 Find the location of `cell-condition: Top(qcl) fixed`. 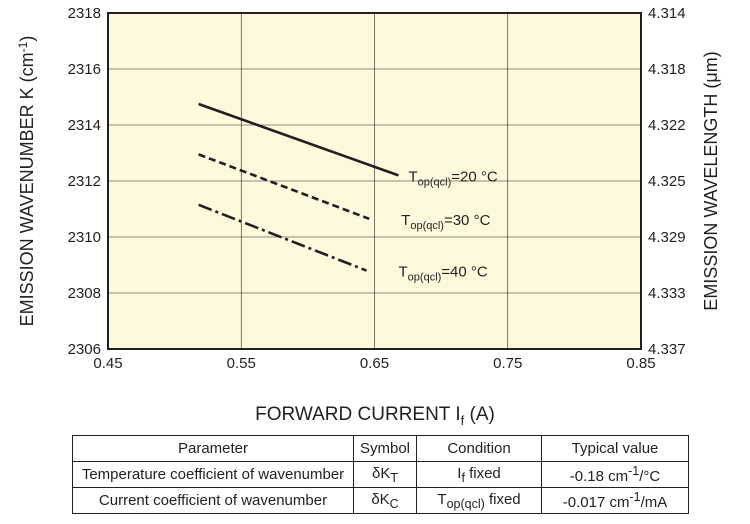

cell-condition: Top(qcl) fixed is located at coordinates (479, 500).